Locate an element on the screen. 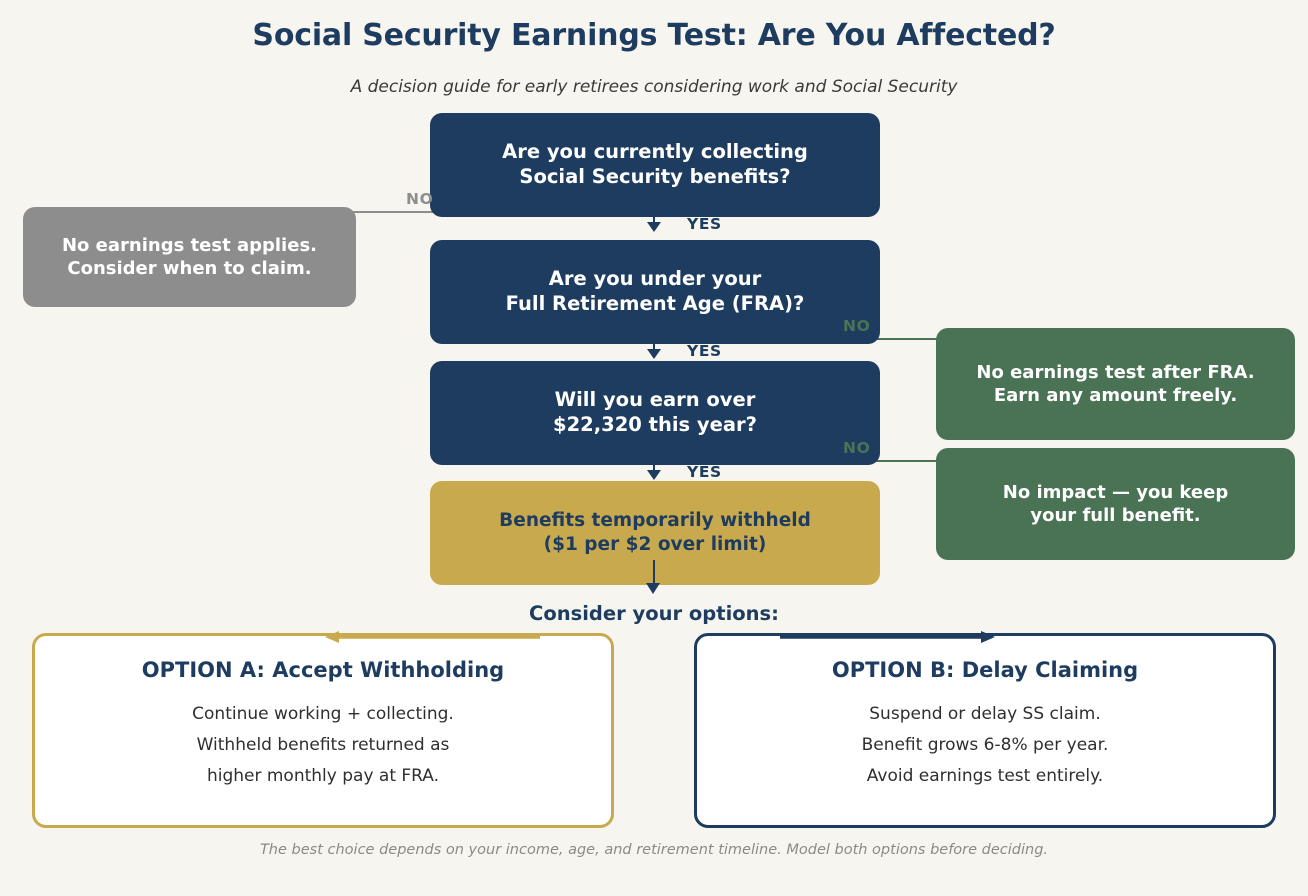 This screenshot has height=896, width=1308. option-a-line-2: Withheld benefits returned as is located at coordinates (323, 745).